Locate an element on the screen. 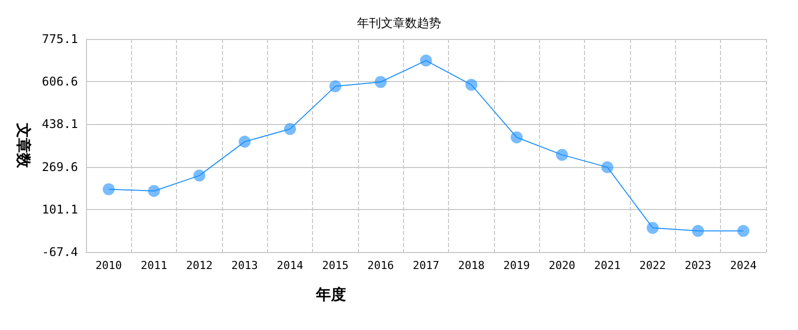  y-axis-title: 文章数 is located at coordinates (23, 145).